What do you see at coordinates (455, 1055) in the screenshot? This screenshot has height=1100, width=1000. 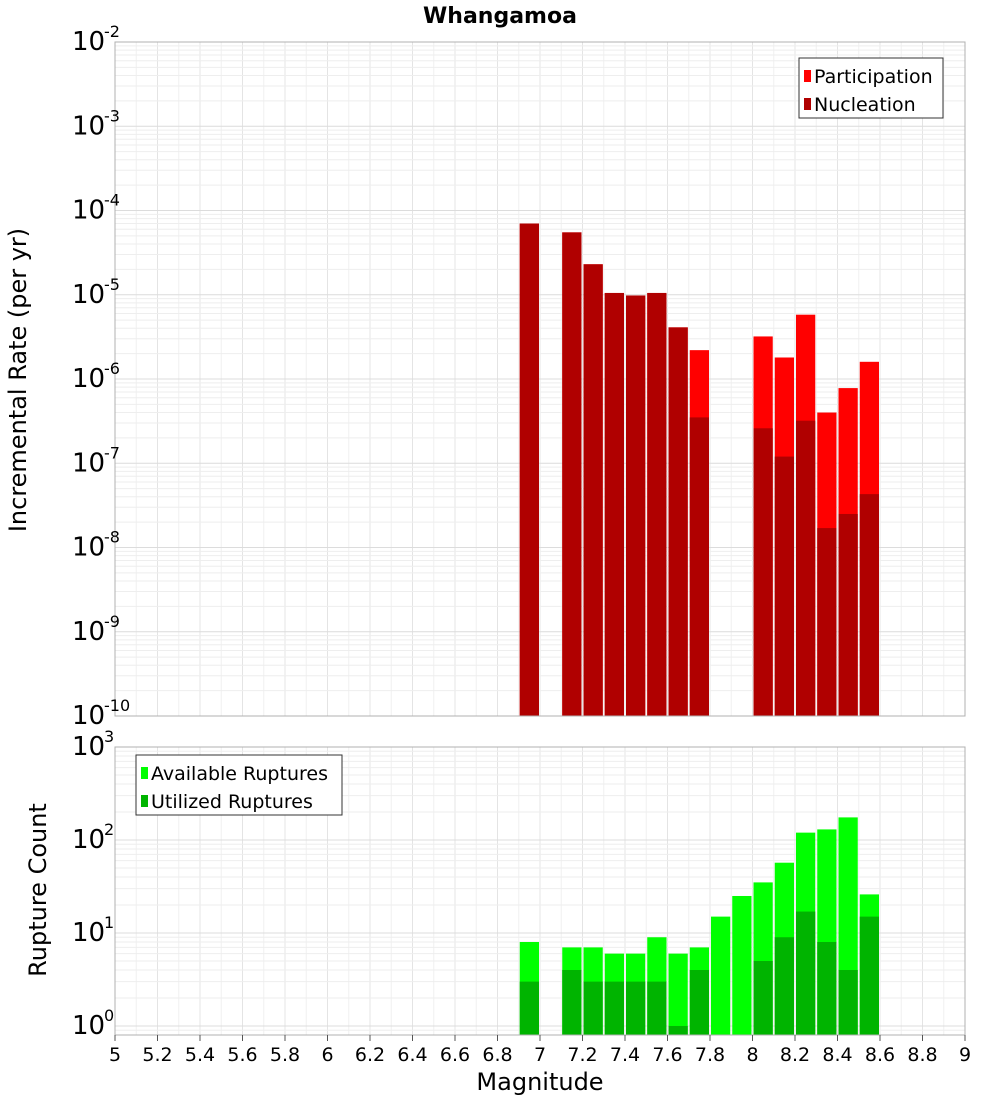 I see `x-tick-label: 6.6` at bounding box center [455, 1055].